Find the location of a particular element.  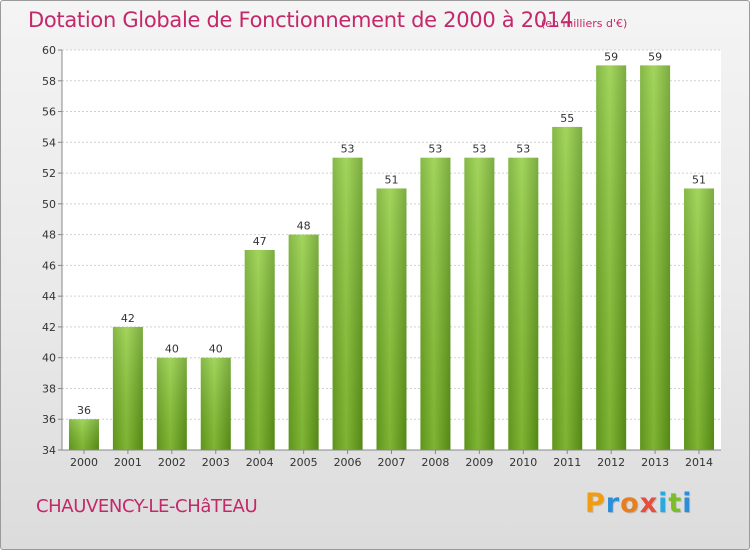

y-tick-label: 56 is located at coordinates (49, 112).